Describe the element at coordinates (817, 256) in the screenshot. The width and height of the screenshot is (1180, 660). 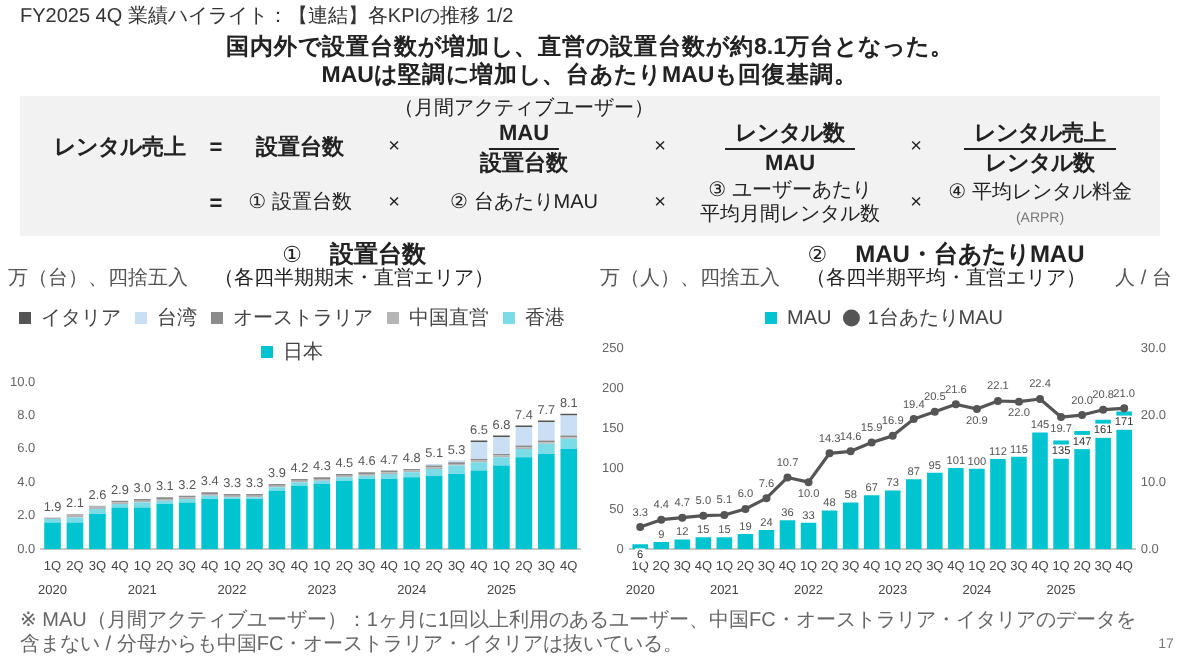
I see `text: ②` at that location.